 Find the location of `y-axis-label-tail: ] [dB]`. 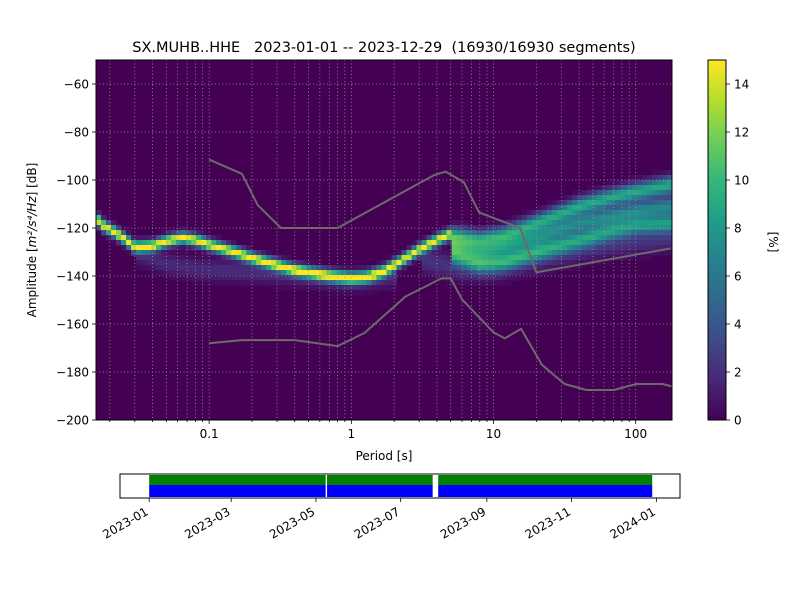

y-axis-label-tail: ] [dB] is located at coordinates (32, 180).